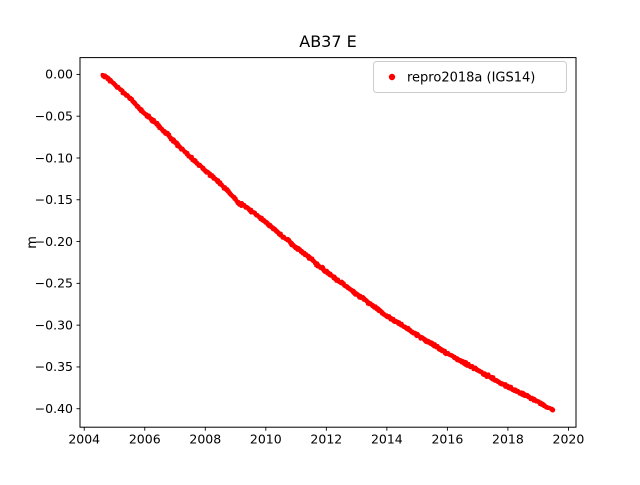 The image size is (640, 485). What do you see at coordinates (54, 324) in the screenshot?
I see `y-tick-label: −0.30` at bounding box center [54, 324].